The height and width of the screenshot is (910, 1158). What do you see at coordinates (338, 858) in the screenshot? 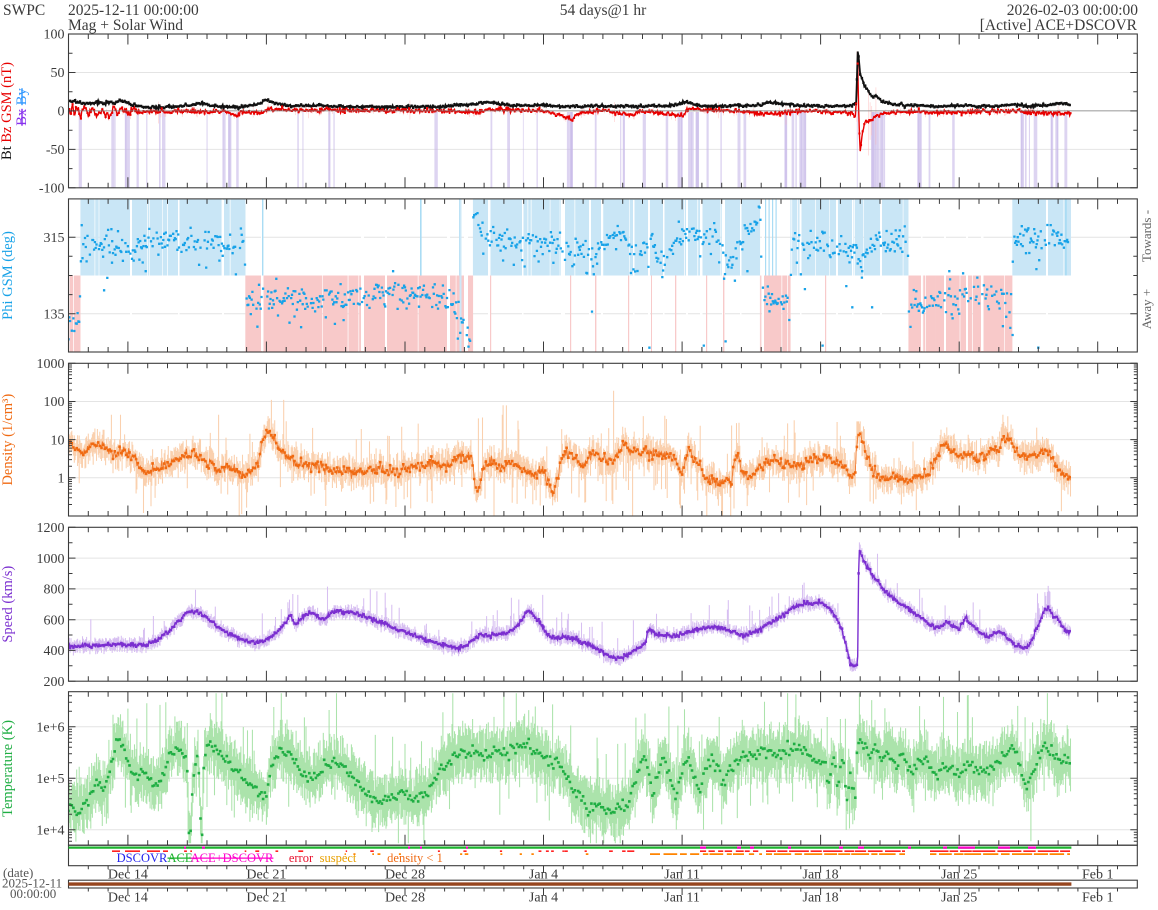
I see `svg-text: suspect` at bounding box center [338, 858].